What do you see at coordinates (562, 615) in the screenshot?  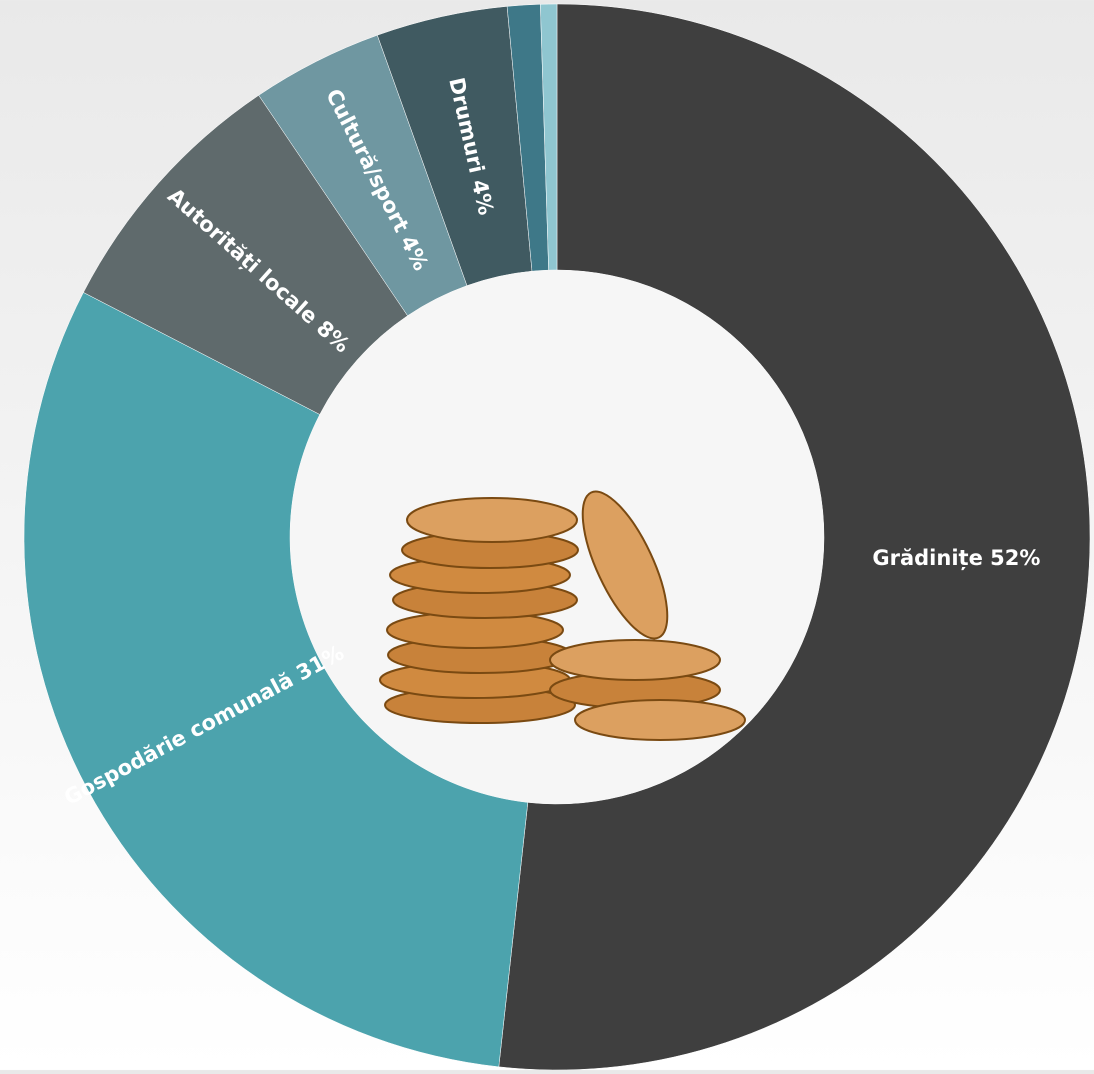 I see `coins-icon` at bounding box center [562, 615].